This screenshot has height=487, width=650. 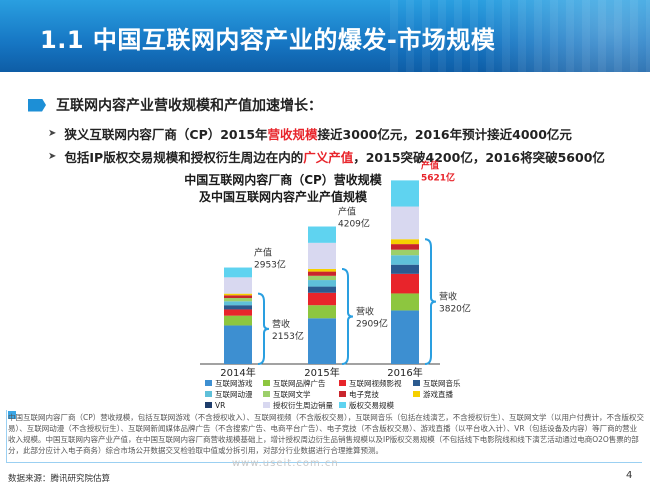 I want to click on section-heading: 互联网内容产业营收规模和产值加速增长：, so click(x=175, y=105).